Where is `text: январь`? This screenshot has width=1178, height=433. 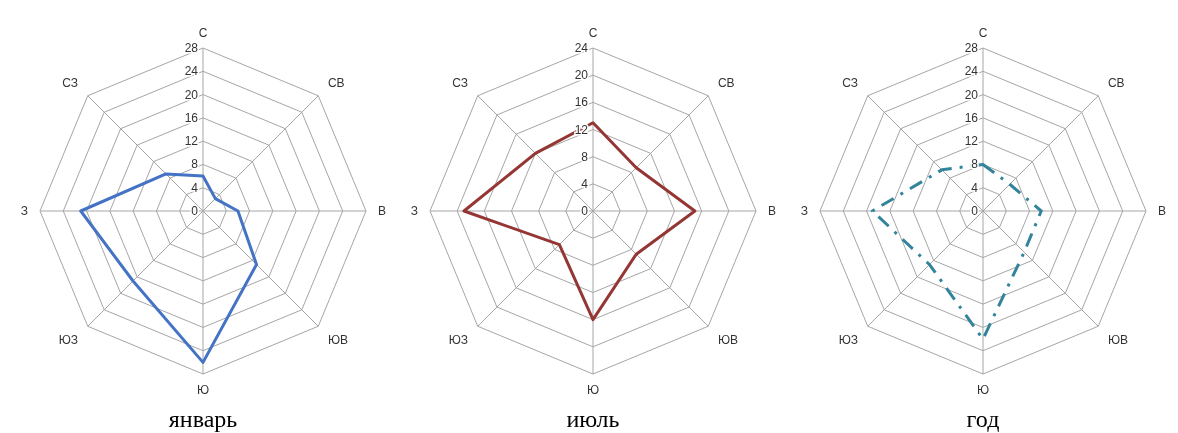
text: январь is located at coordinates (203, 419).